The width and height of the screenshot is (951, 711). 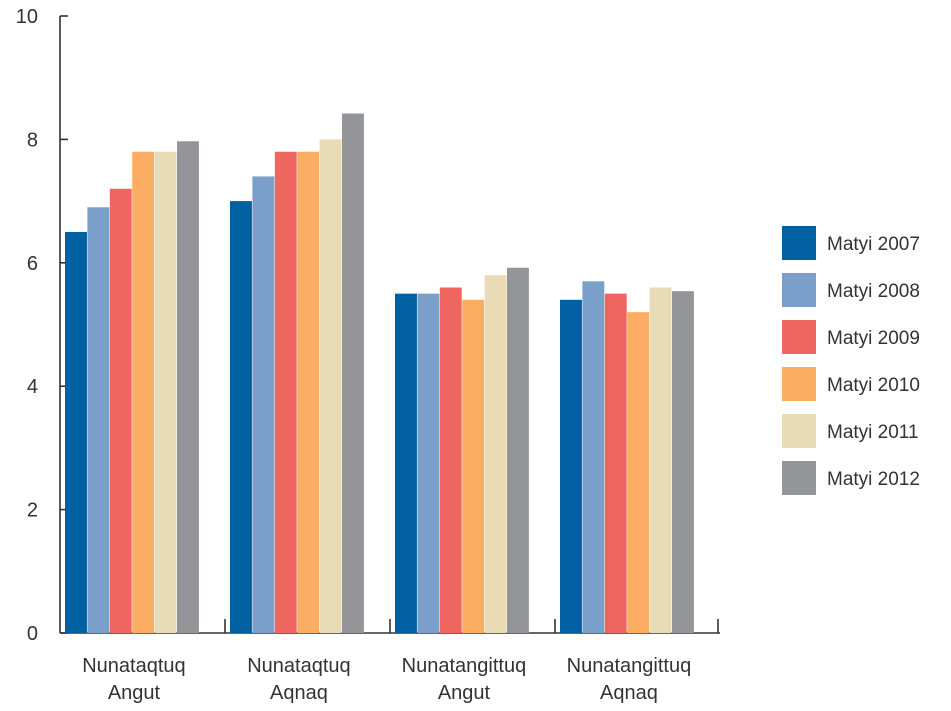 What do you see at coordinates (32, 387) in the screenshot?
I see `y-tick-label: 4` at bounding box center [32, 387].